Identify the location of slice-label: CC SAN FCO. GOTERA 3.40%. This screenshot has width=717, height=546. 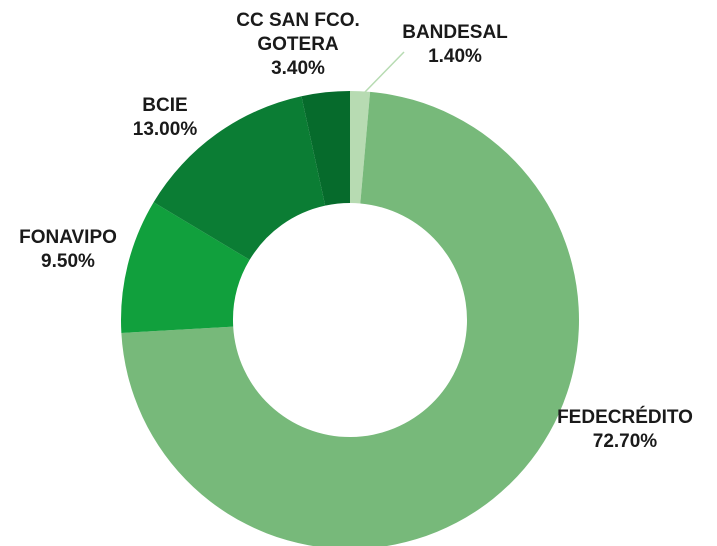
(298, 45).